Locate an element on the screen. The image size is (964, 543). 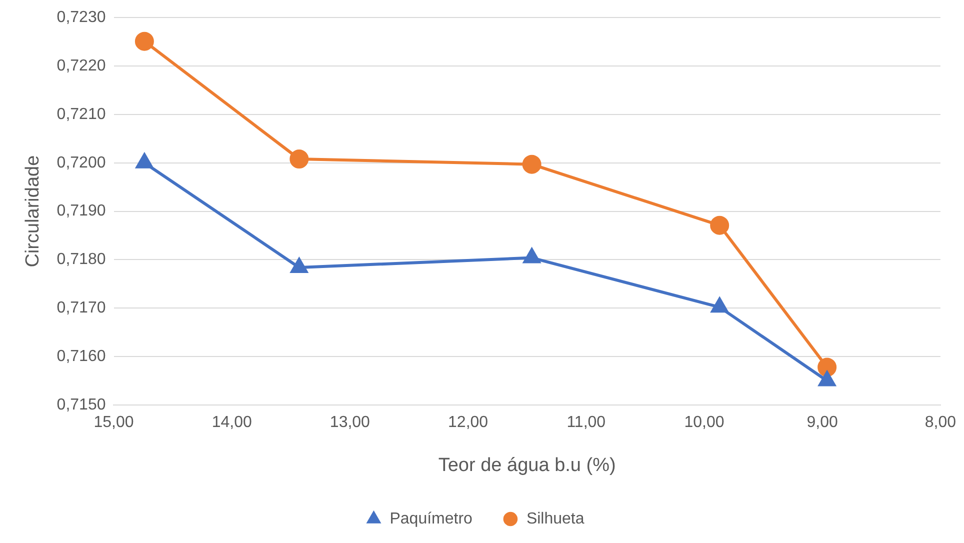
y-tick-label: 0,7150 is located at coordinates (81, 405).